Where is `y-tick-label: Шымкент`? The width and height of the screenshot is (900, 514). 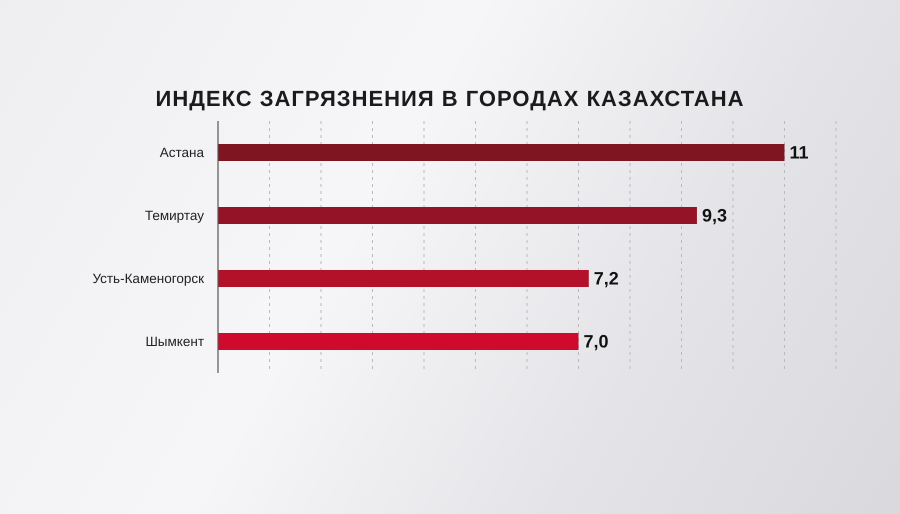 y-tick-label: Шымкент is located at coordinates (174, 341).